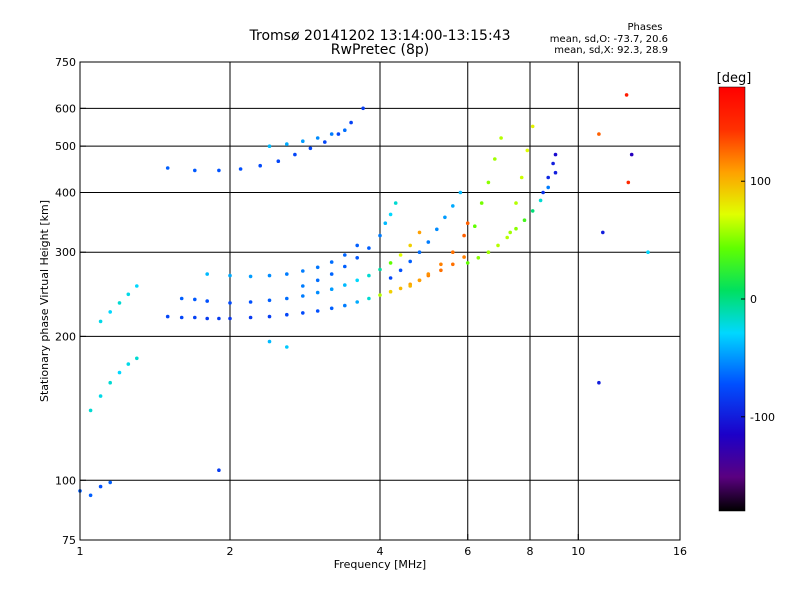 The image size is (800, 600). I want to click on x-tick-label: 1, so click(80, 551).